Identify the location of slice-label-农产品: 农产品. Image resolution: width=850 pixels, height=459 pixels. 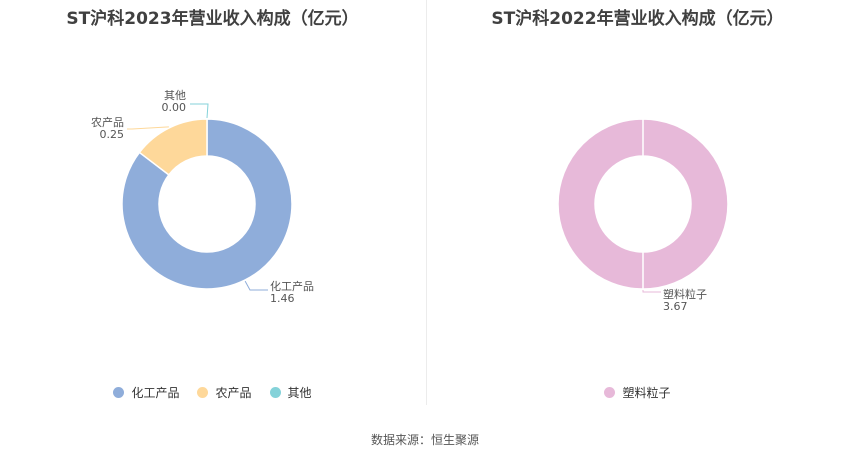
(107, 122).